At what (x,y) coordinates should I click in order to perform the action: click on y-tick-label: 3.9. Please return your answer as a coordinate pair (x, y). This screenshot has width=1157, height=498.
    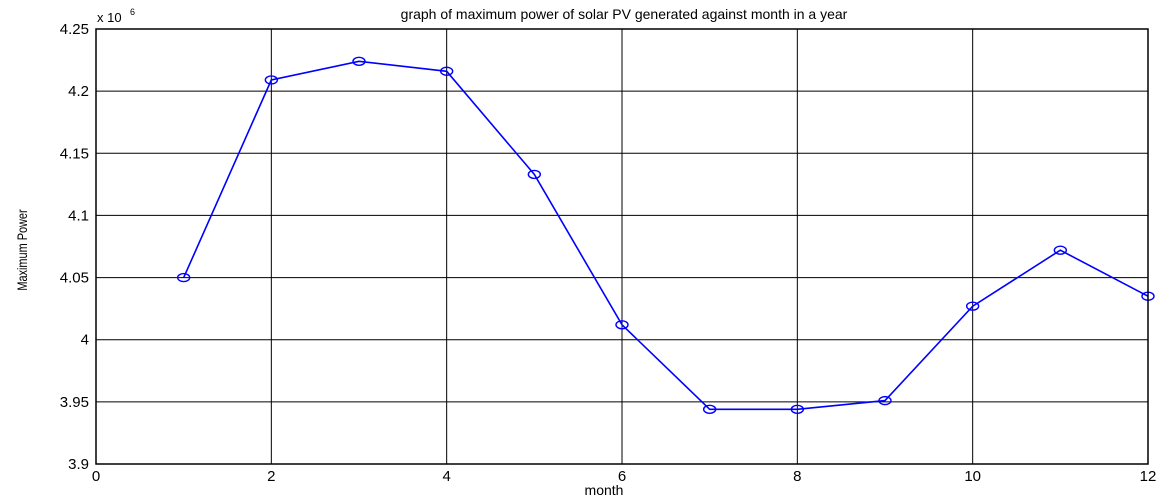
    Looking at the image, I should click on (78, 464).